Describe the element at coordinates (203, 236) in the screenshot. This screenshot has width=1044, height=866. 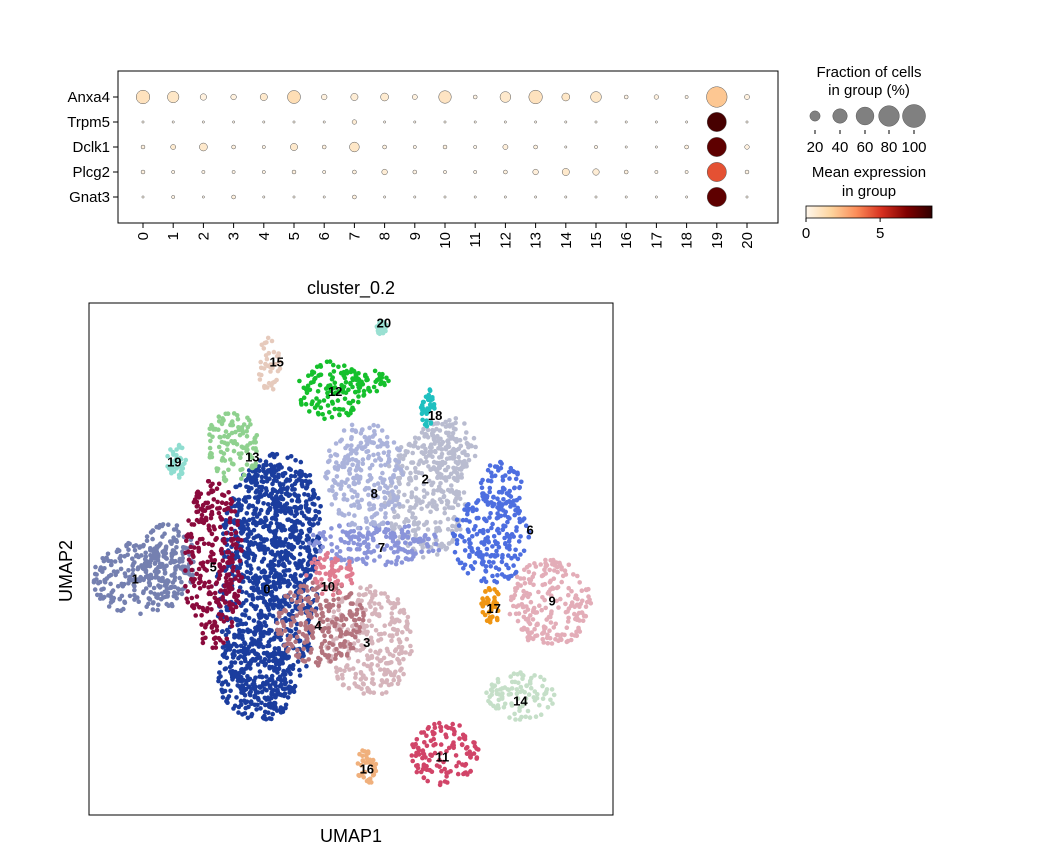
I see `cluster-label: 2` at that location.